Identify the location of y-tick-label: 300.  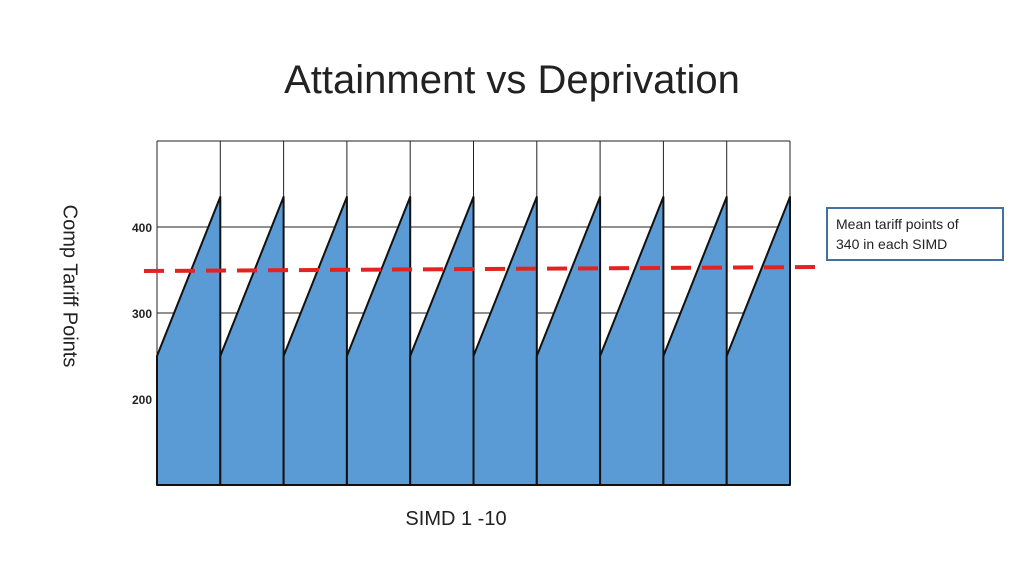
(142, 314).